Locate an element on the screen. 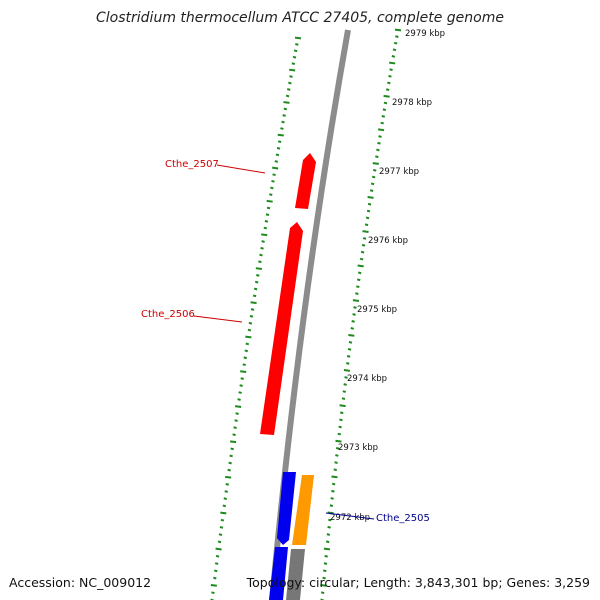  gene-cthe-2506-leader is located at coordinates (218, 319).